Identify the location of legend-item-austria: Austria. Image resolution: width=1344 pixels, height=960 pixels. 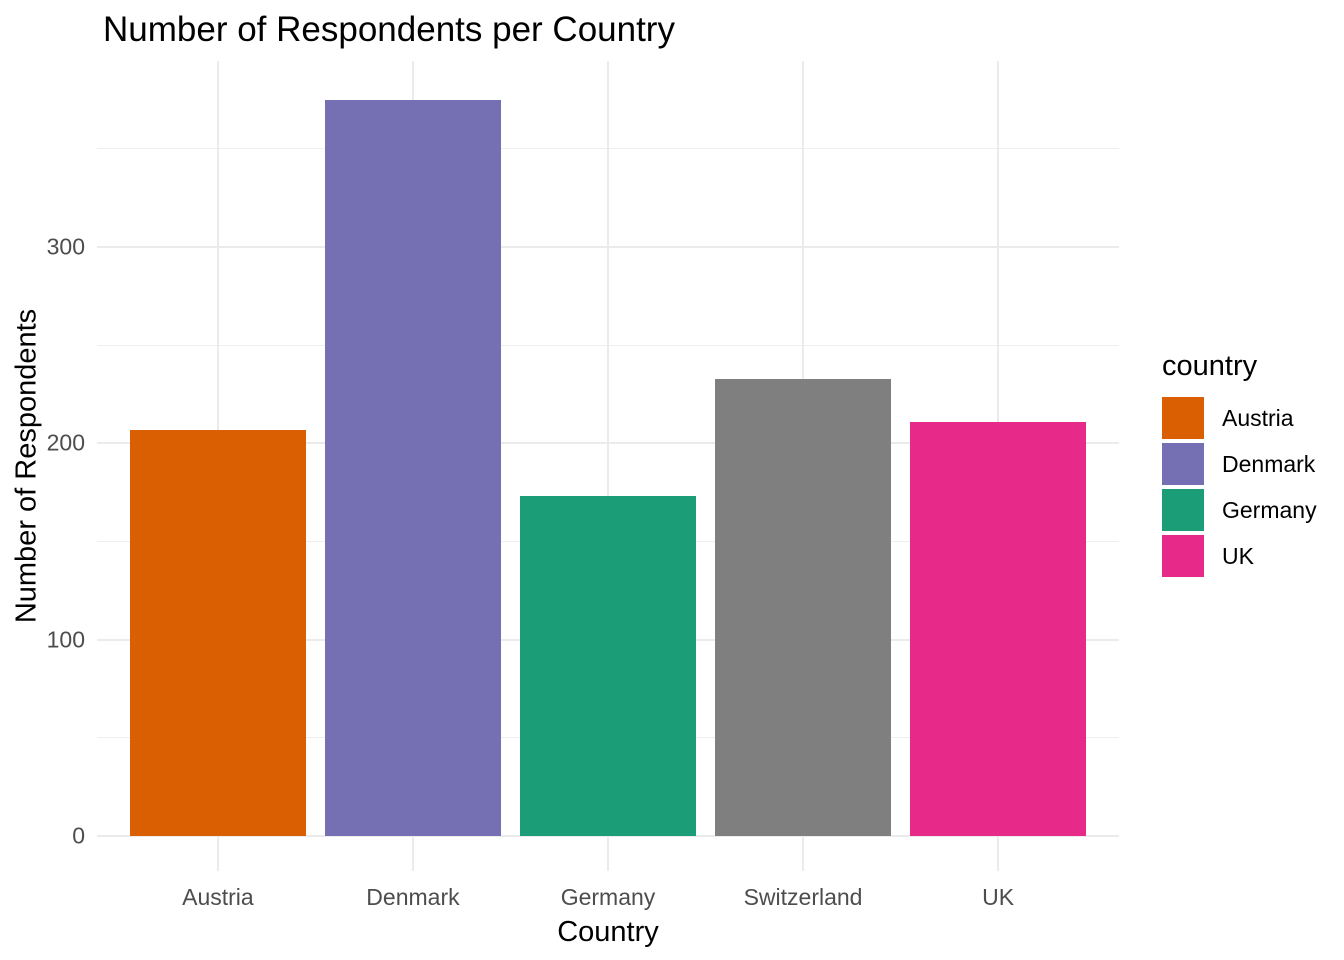
(1239, 418).